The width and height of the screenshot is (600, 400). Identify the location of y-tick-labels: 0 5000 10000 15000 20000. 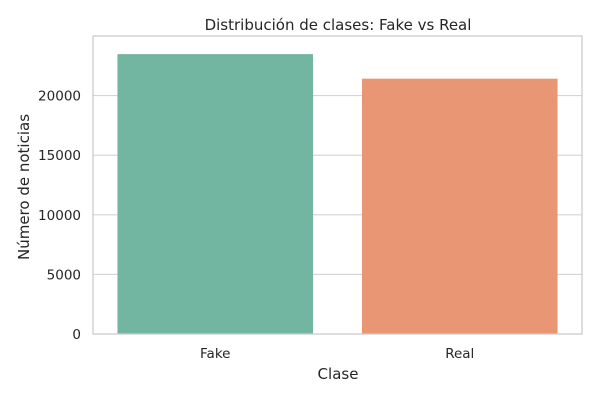
(59, 216).